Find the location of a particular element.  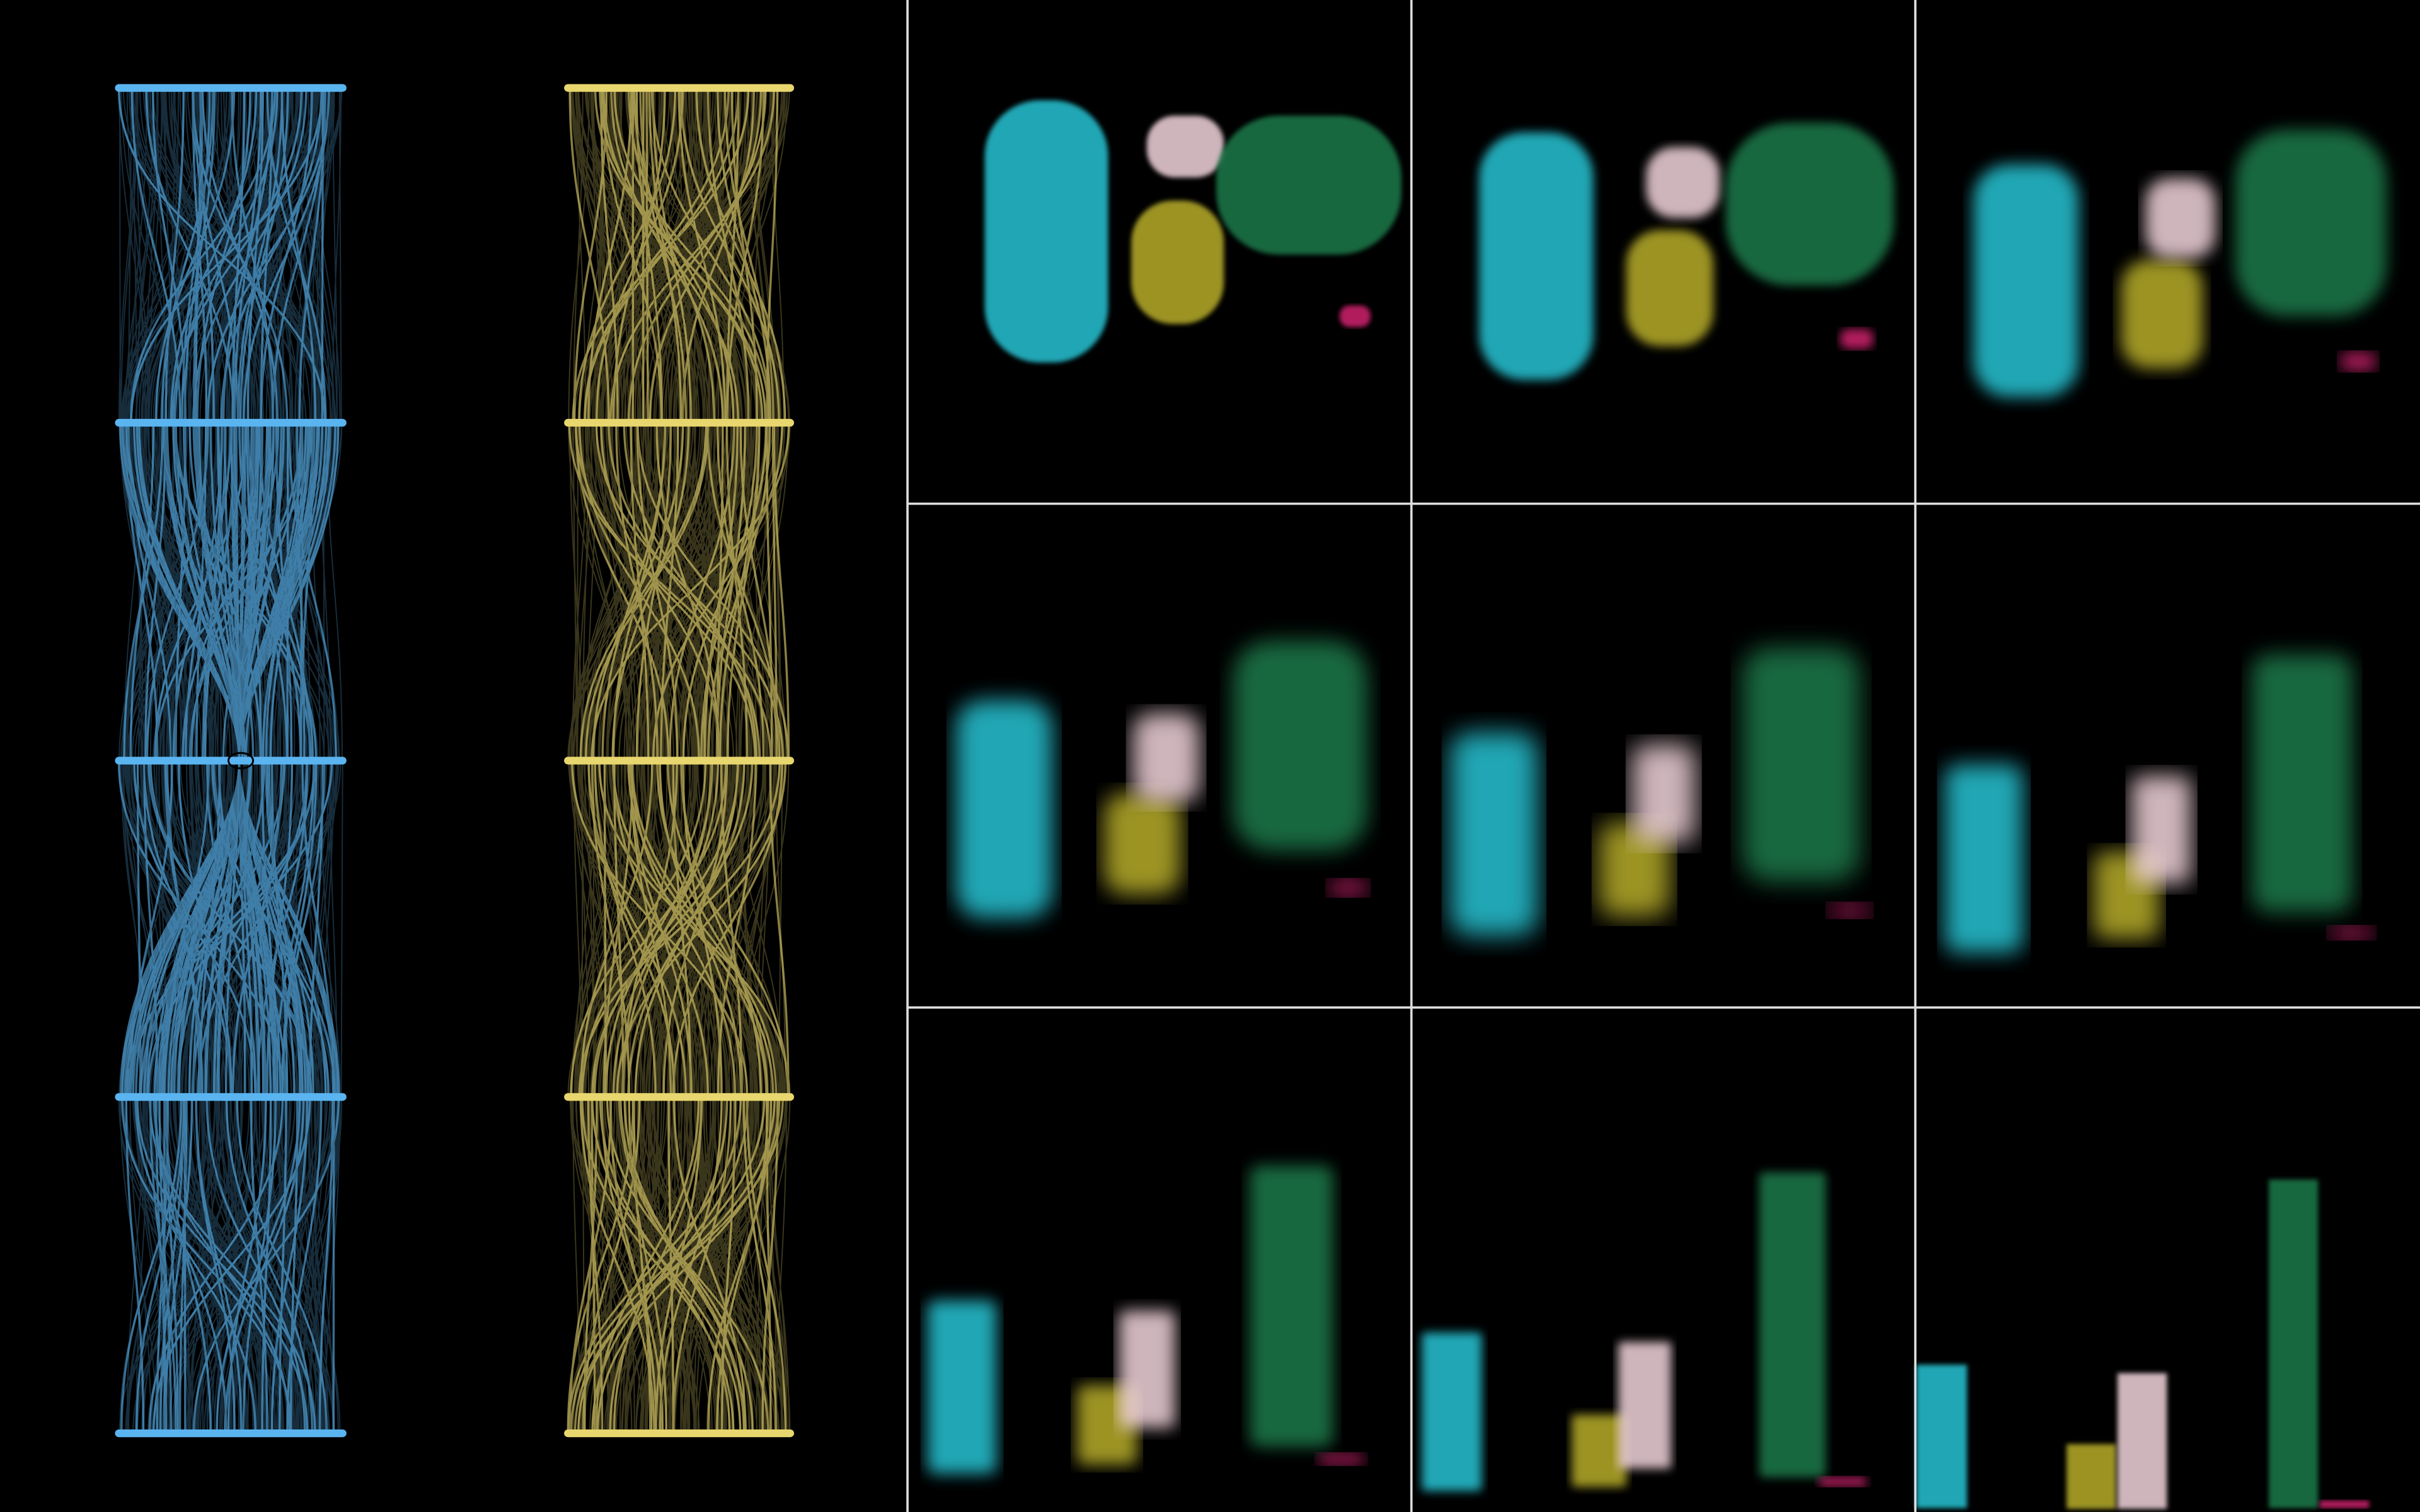

panel-background is located at coordinates (2167, 1259).